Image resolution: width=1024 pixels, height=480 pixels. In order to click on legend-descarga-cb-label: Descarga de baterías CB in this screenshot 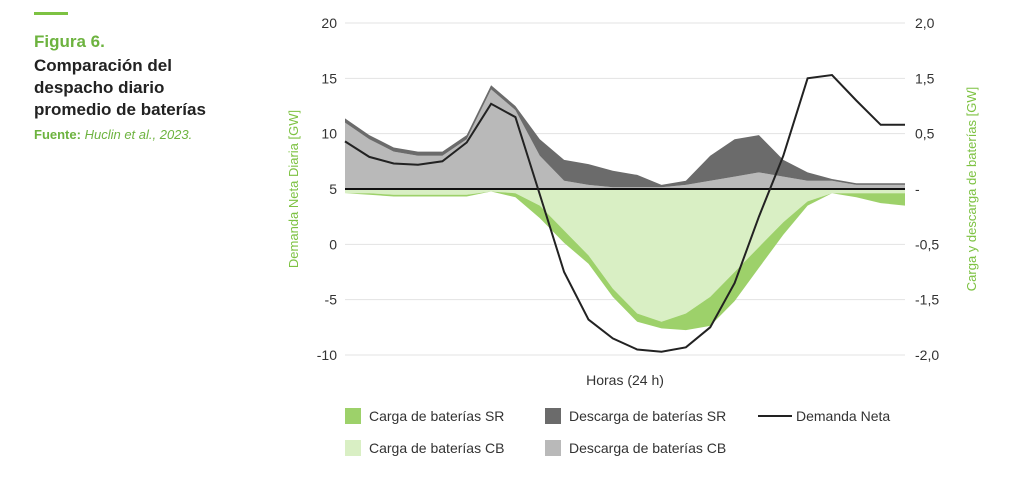, I will do `click(647, 448)`.